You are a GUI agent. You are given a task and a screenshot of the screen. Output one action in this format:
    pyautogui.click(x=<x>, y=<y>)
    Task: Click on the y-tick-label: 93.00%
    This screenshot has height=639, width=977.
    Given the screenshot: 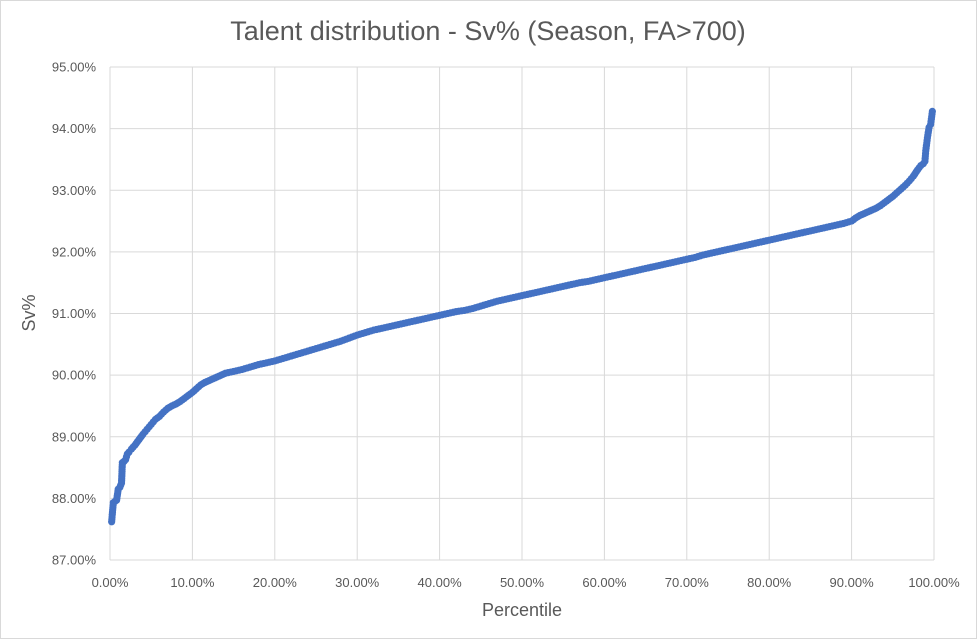 What is the action you would take?
    pyautogui.click(x=74, y=190)
    